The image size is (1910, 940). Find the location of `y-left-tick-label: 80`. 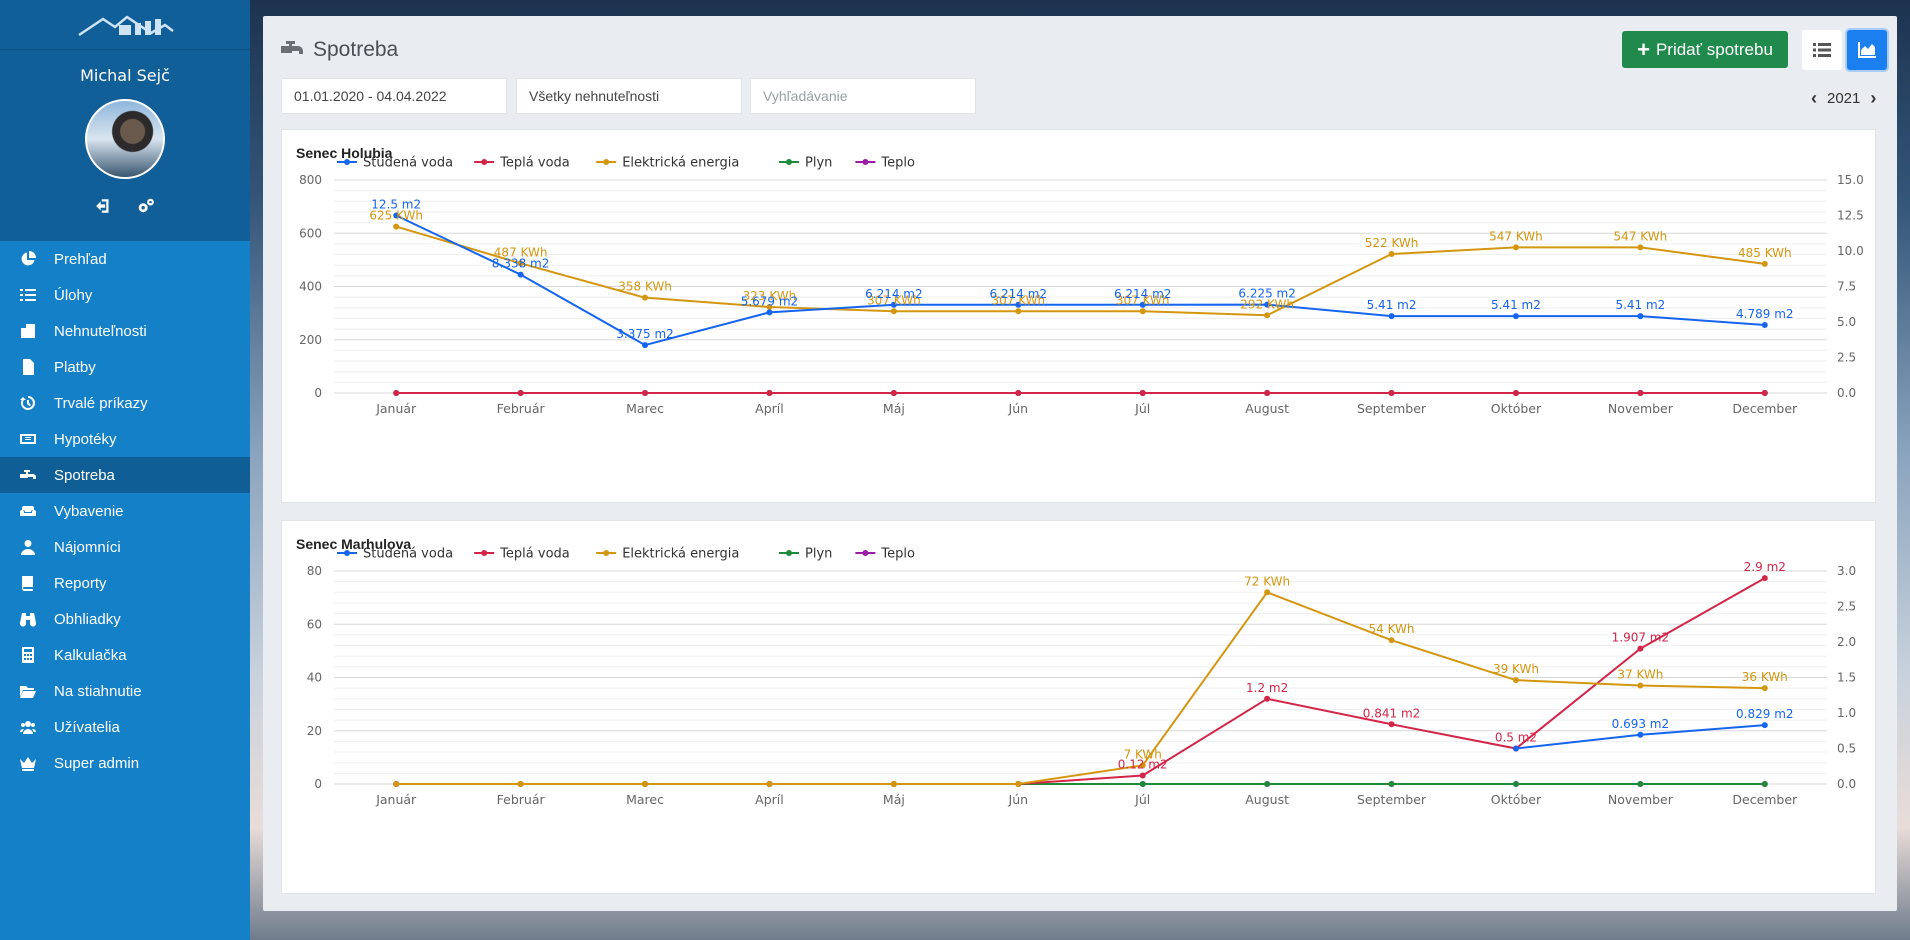

y-left-tick-label: 80 is located at coordinates (314, 571).